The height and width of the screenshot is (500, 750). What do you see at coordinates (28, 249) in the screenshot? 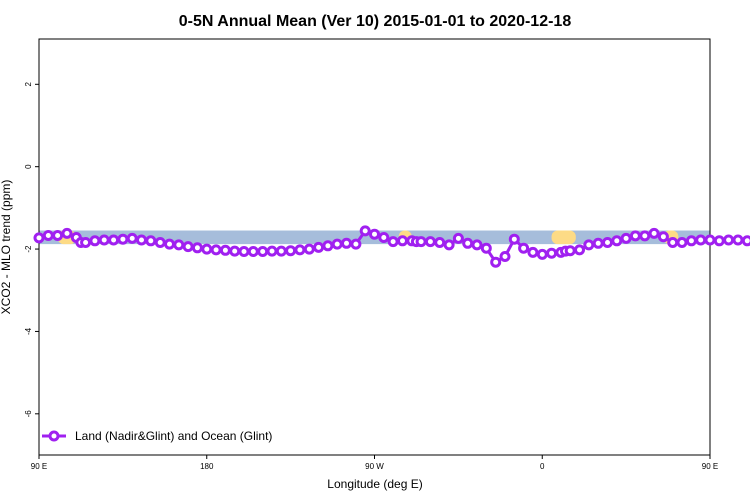
I see `y-tick-label: -2` at bounding box center [28, 249].